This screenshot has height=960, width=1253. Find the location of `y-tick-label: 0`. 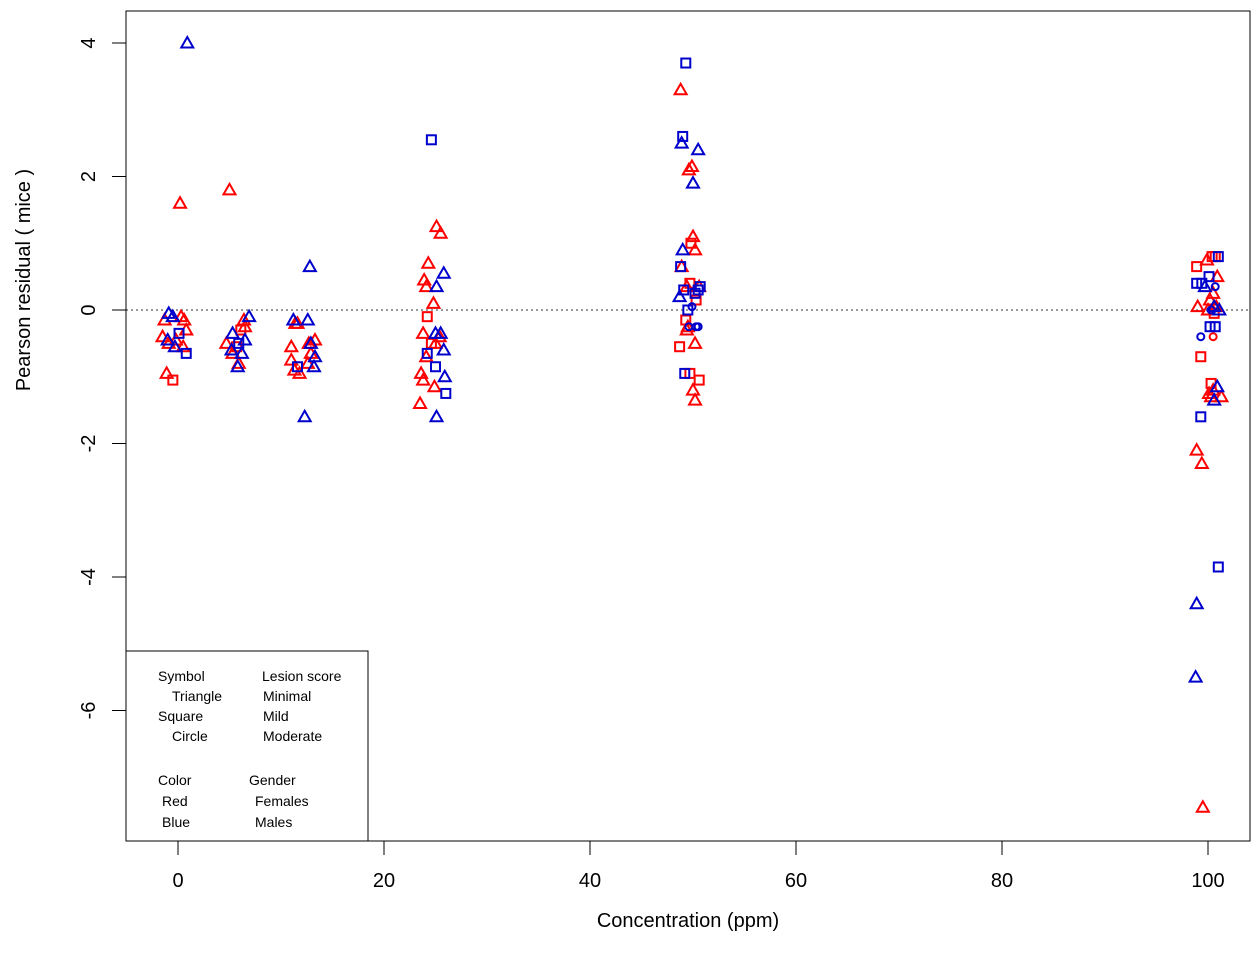

y-tick-label: 0 is located at coordinates (89, 309).